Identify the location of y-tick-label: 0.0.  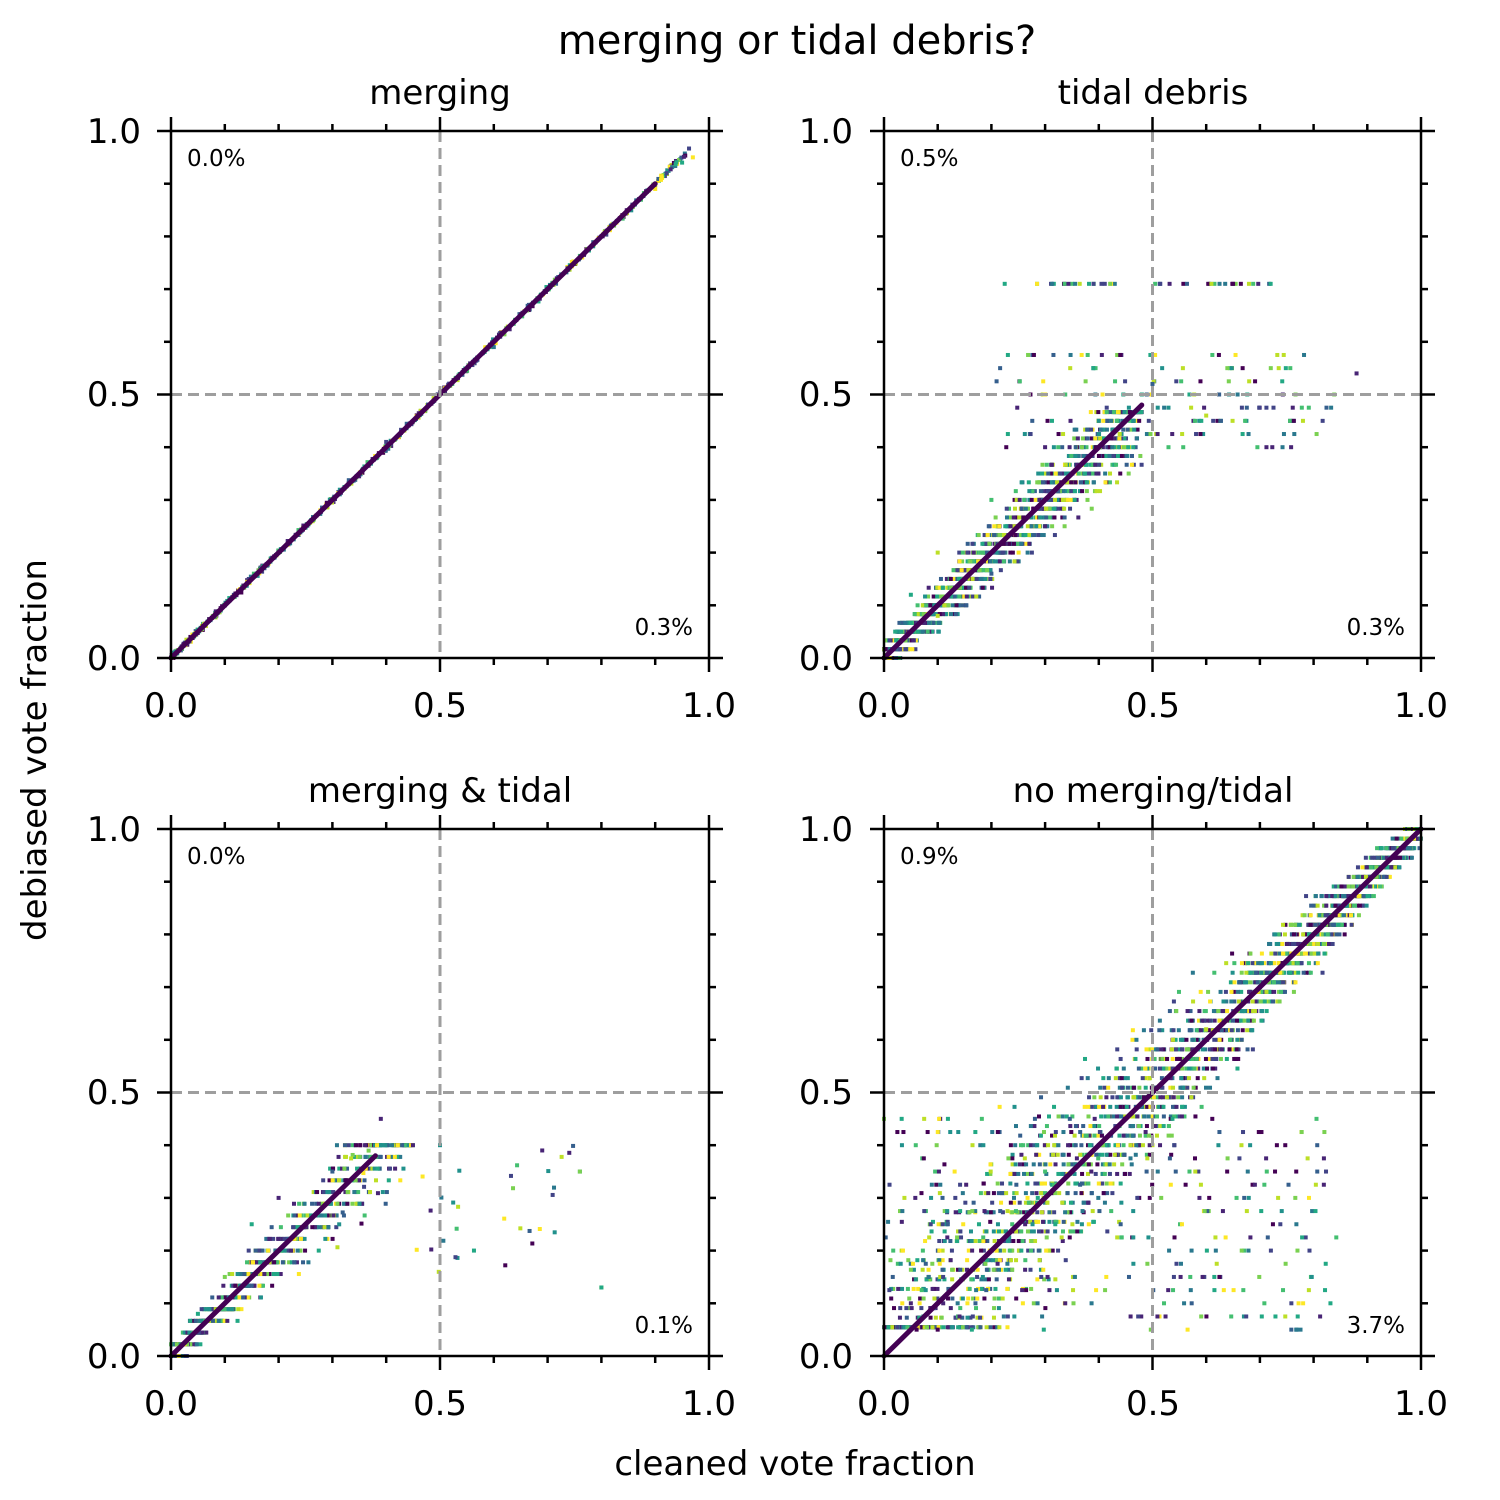
(826, 659).